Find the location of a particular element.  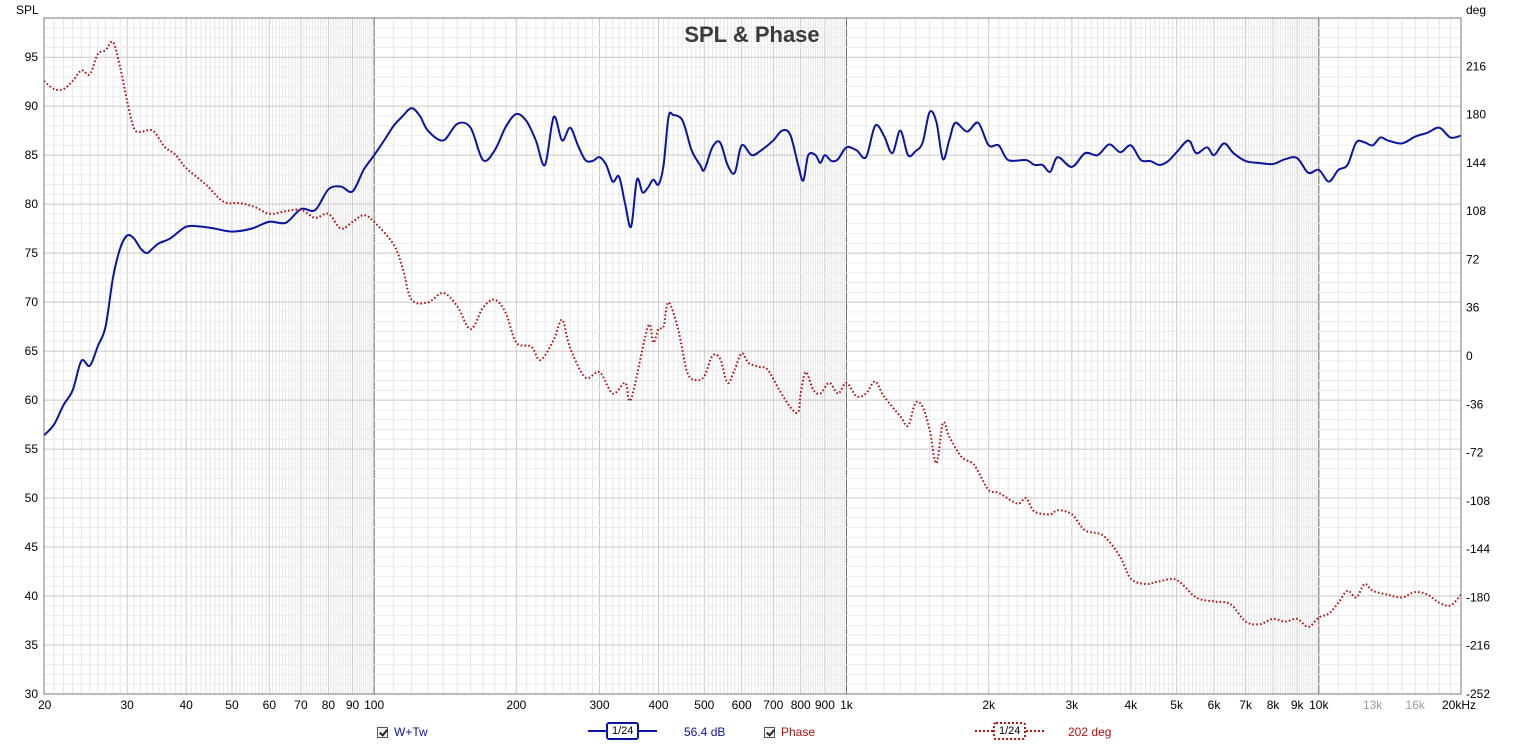

phase-smoothing-control: 1/24 is located at coordinates (1010, 731).